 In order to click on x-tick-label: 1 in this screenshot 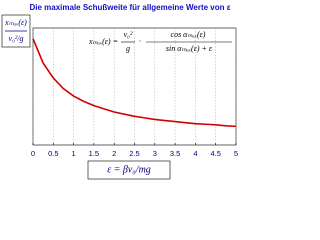, I will do `click(74, 153)`.